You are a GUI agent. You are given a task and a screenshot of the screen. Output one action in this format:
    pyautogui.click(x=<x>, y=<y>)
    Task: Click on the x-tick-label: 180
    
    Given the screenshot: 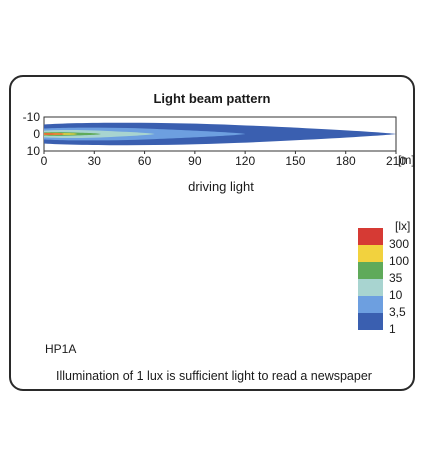 What is the action you would take?
    pyautogui.click(x=346, y=161)
    